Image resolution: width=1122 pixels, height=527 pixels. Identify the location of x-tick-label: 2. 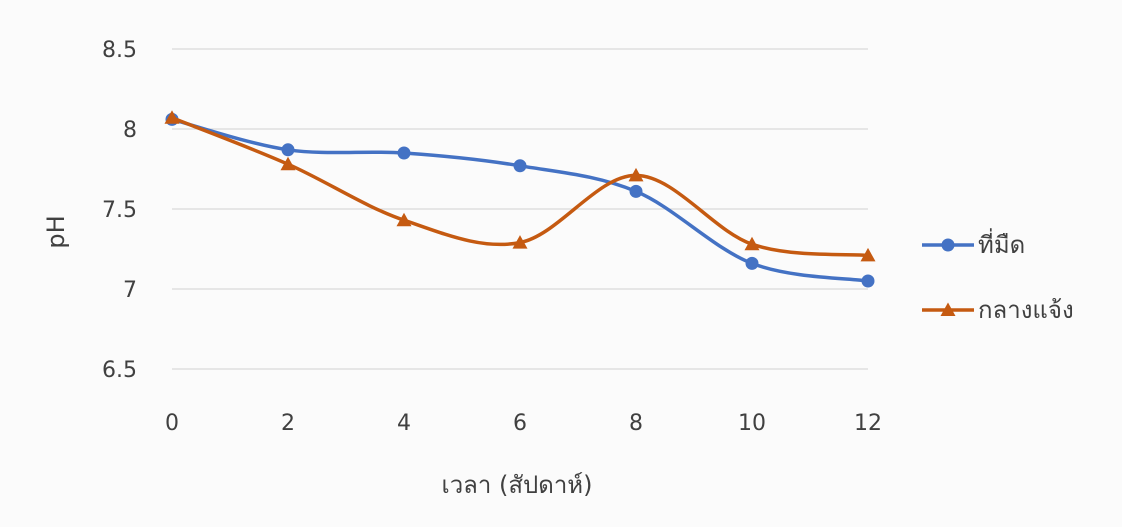
(288, 423).